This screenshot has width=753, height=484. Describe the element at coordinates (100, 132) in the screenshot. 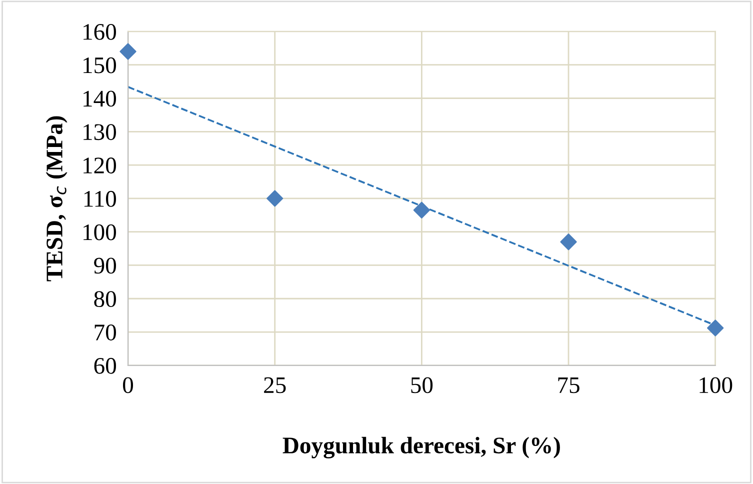

I see `y-tick-label: 130` at that location.